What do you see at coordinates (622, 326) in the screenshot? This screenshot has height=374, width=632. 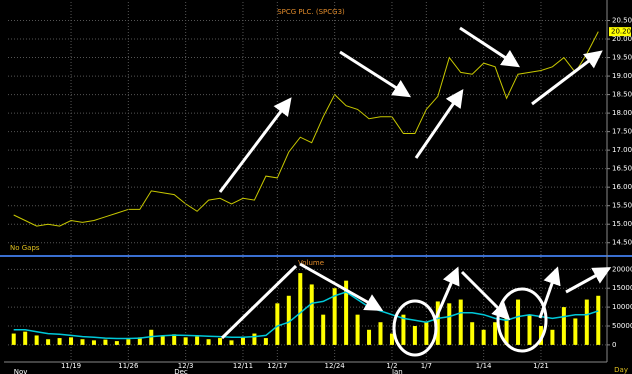 I see `y-tick-label: 50000` at bounding box center [622, 326].